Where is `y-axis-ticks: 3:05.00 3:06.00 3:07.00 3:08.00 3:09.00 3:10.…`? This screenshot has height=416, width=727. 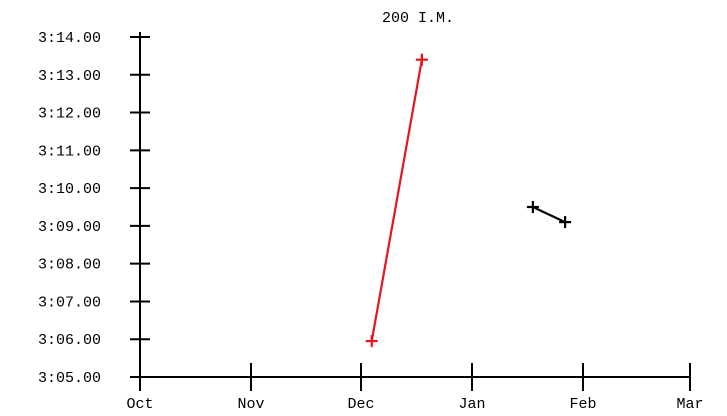 y-axis-ticks: 3:05.00 3:06.00 3:07.00 3:08.00 3:09.00 3:10.… is located at coordinates (94, 208).